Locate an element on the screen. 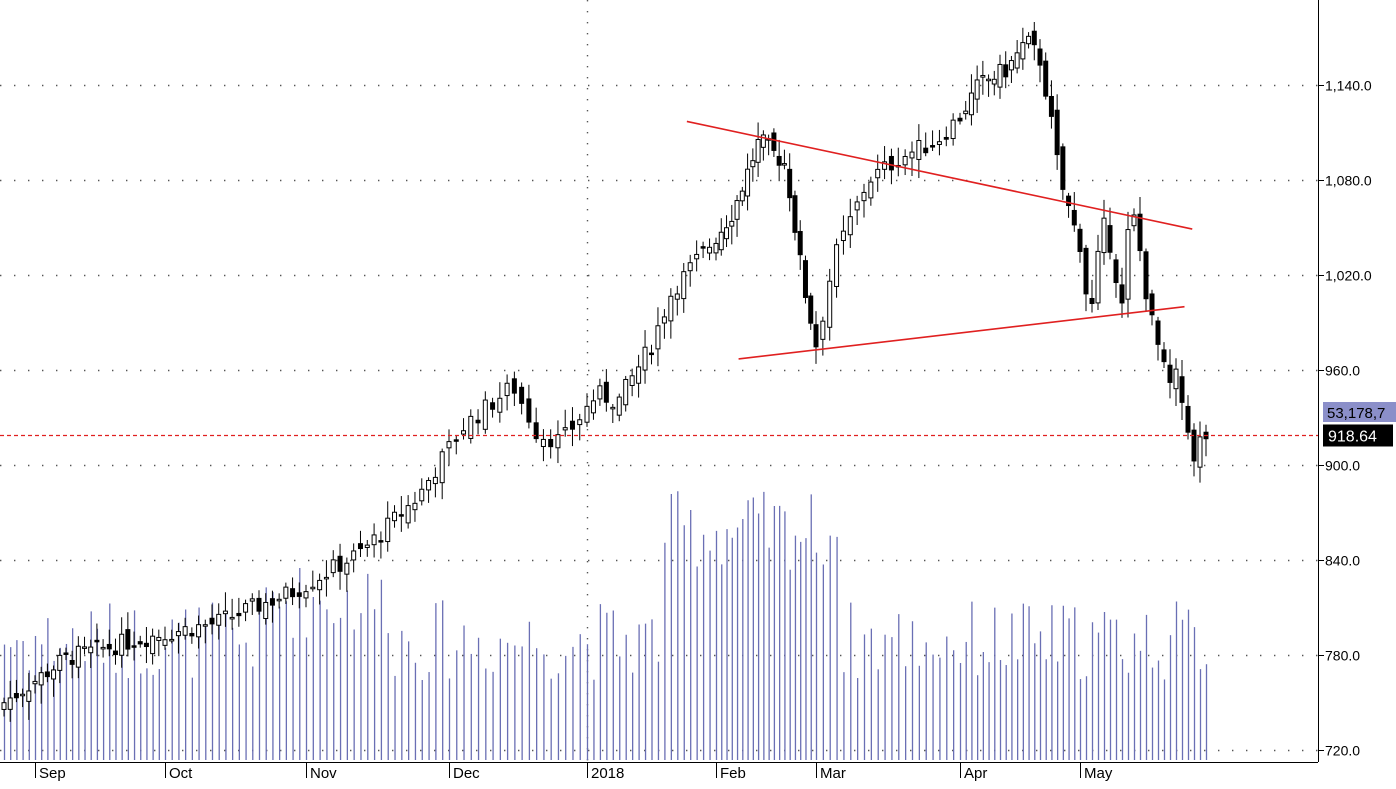 The image size is (1396, 789). y-tick-label: 1,080.0 is located at coordinates (1348, 181).